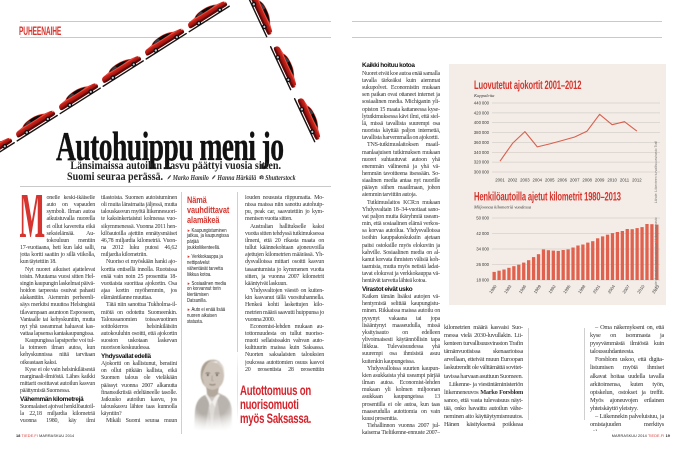  Describe the element at coordinates (482, 103) in the screenshot. I see `svg-text: 440 000` at that location.